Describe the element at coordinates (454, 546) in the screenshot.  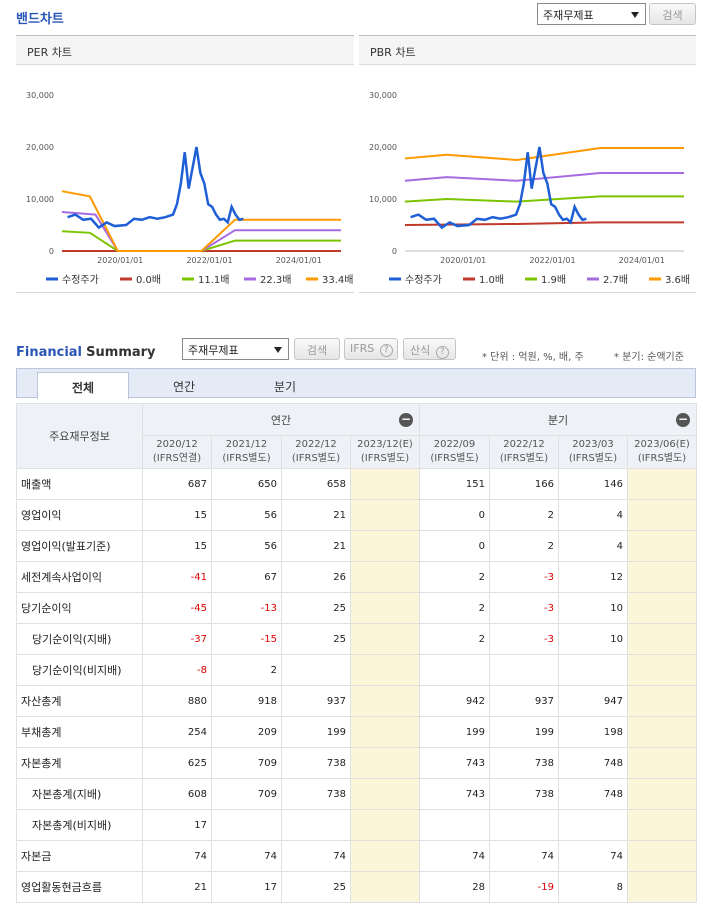
I see `table-cell: 0` at that location.